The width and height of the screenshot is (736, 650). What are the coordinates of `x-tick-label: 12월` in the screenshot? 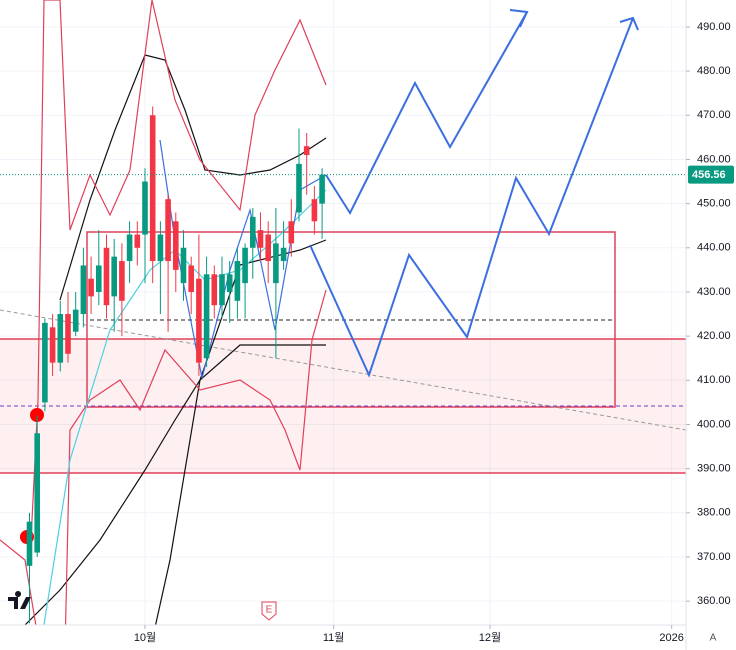 It's located at (490, 637).